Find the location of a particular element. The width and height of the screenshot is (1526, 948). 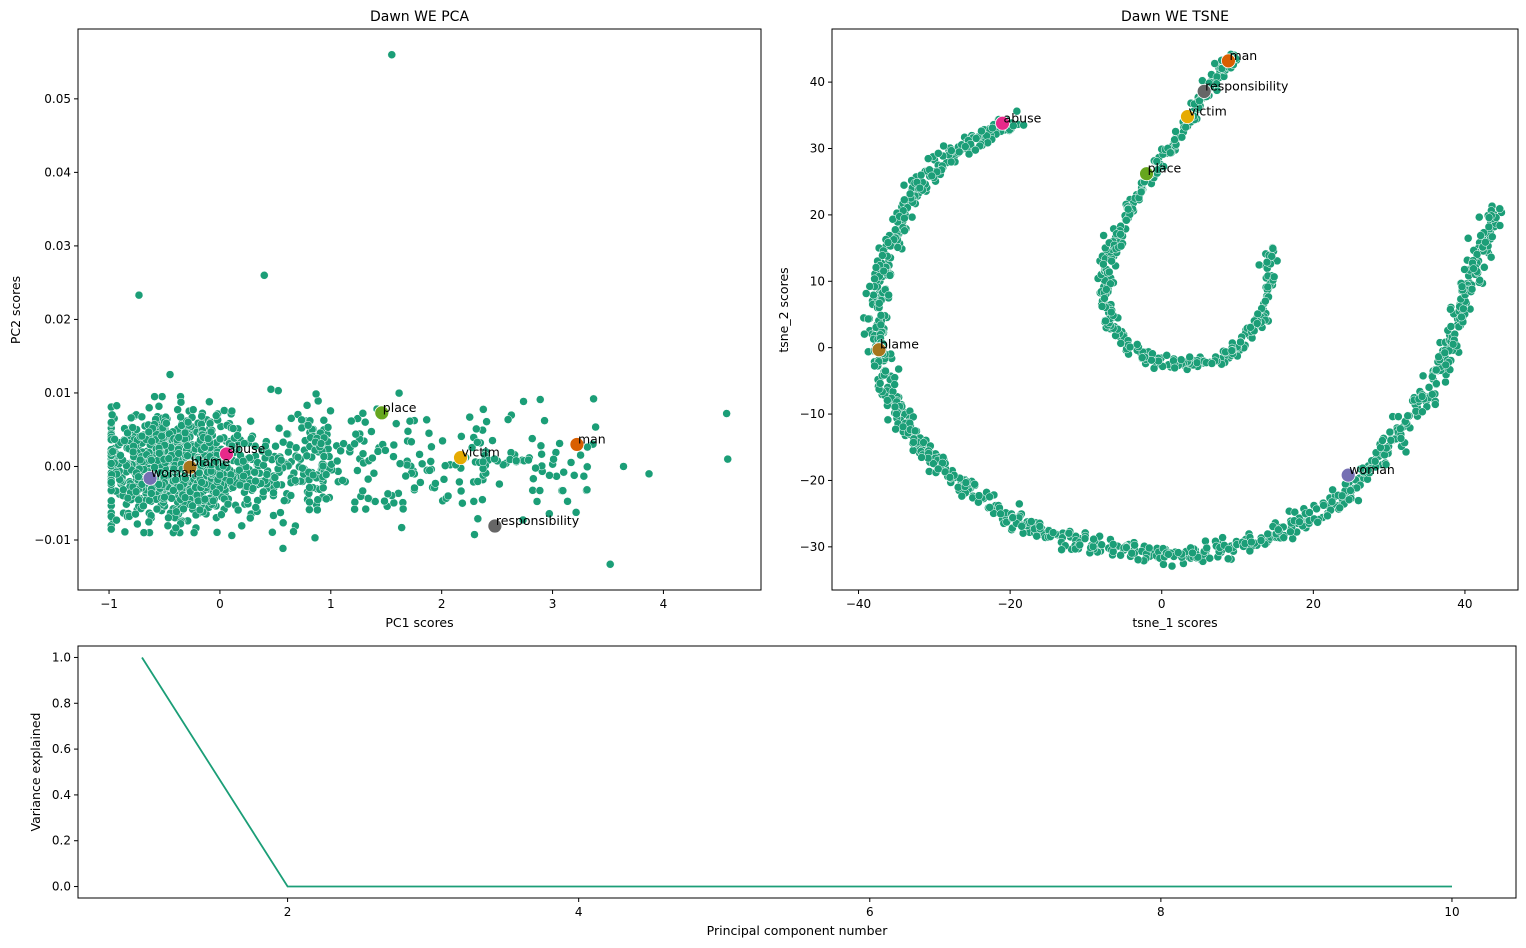

variance-ylabel: Variance explained is located at coordinates (35, 772).